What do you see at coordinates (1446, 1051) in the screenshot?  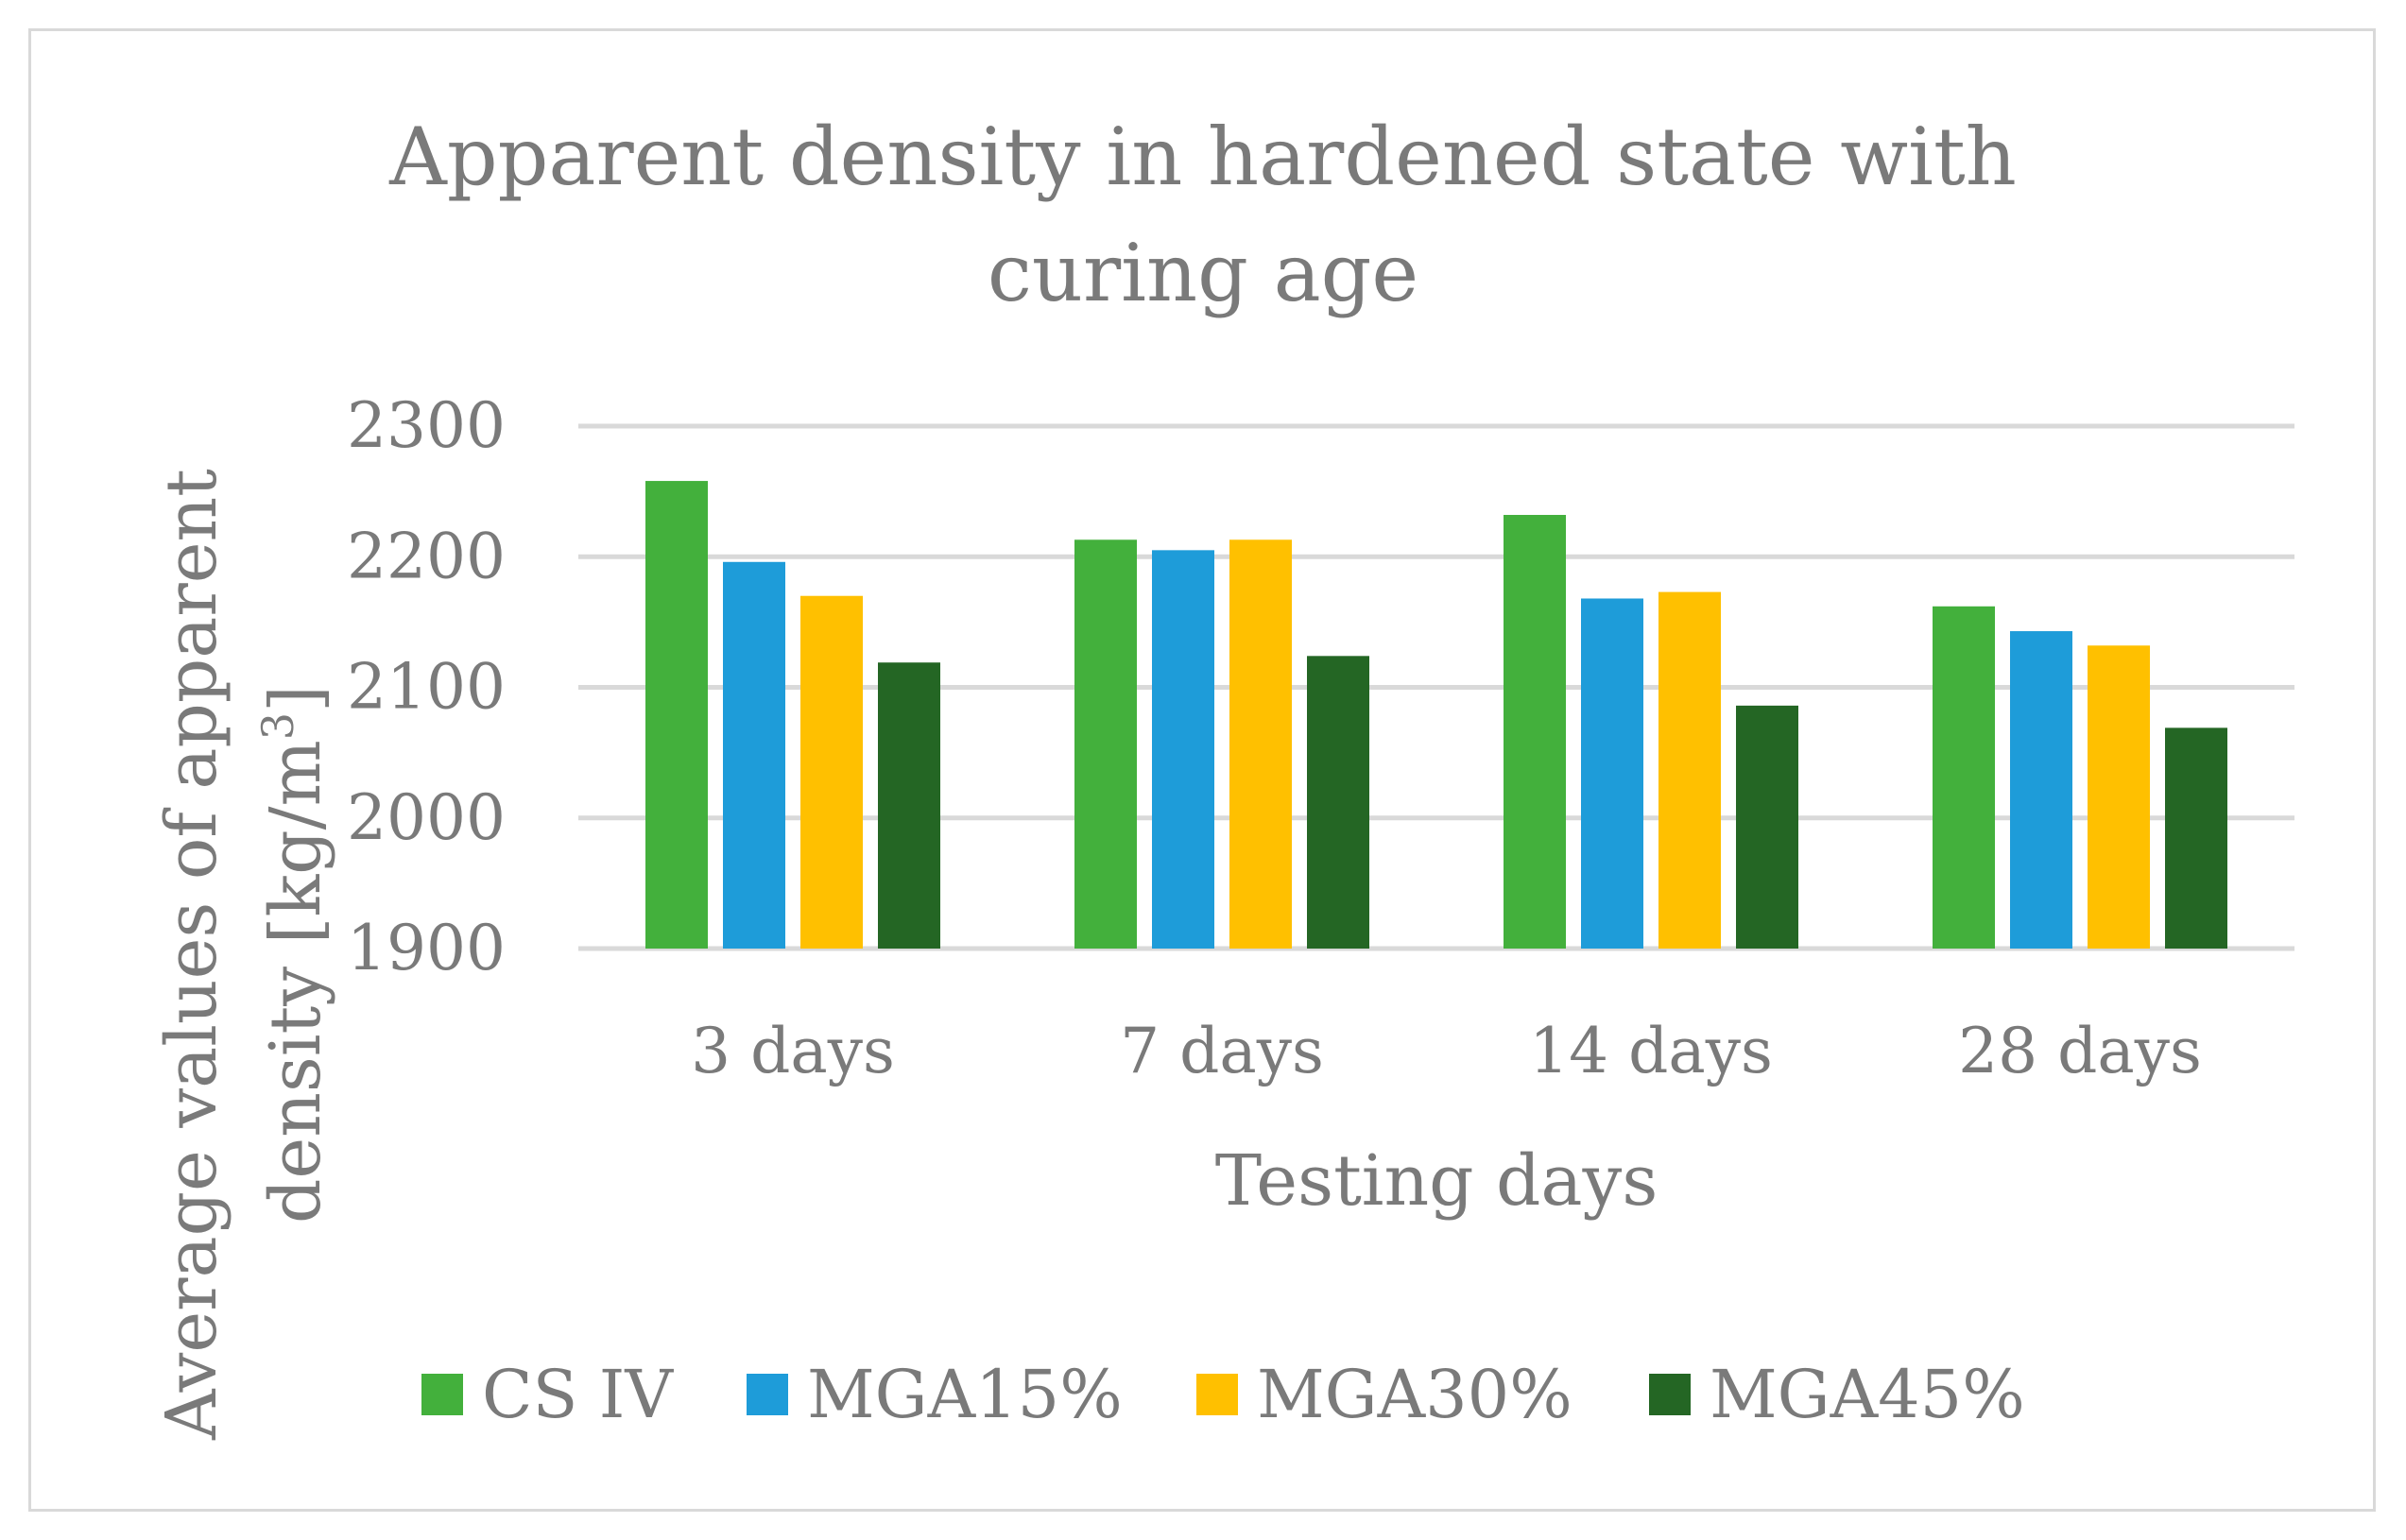 I see `x-tick-labels: 3 days 7 days 14 days 28 days` at bounding box center [1446, 1051].